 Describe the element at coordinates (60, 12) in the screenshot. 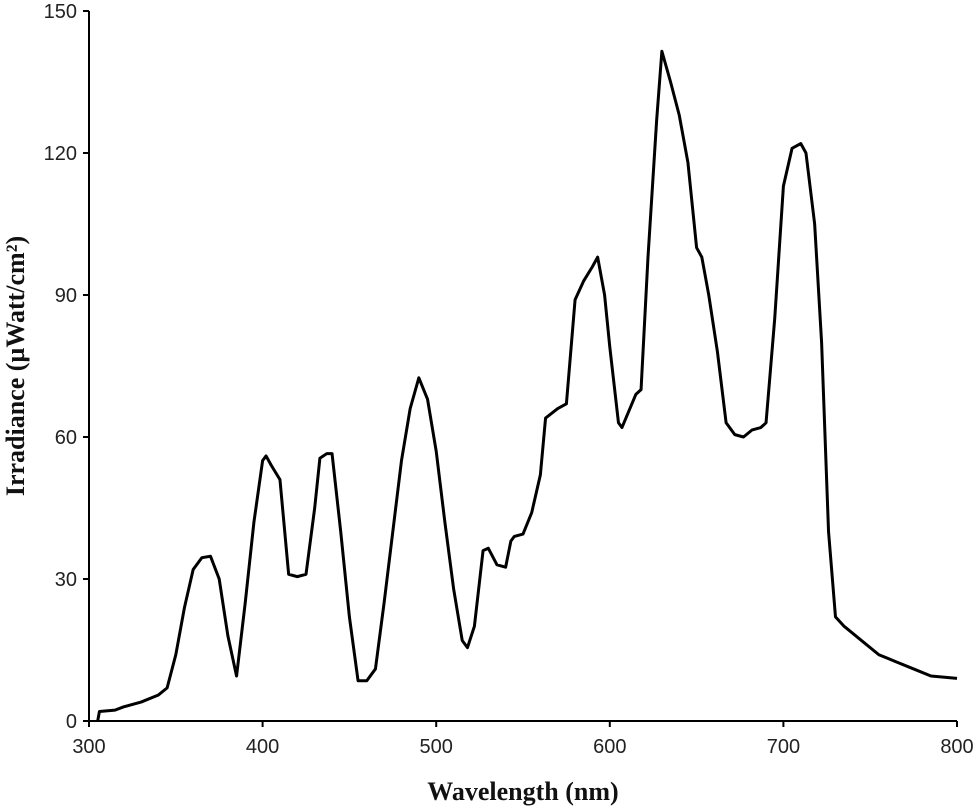

I see `y-tick-label: 150` at that location.